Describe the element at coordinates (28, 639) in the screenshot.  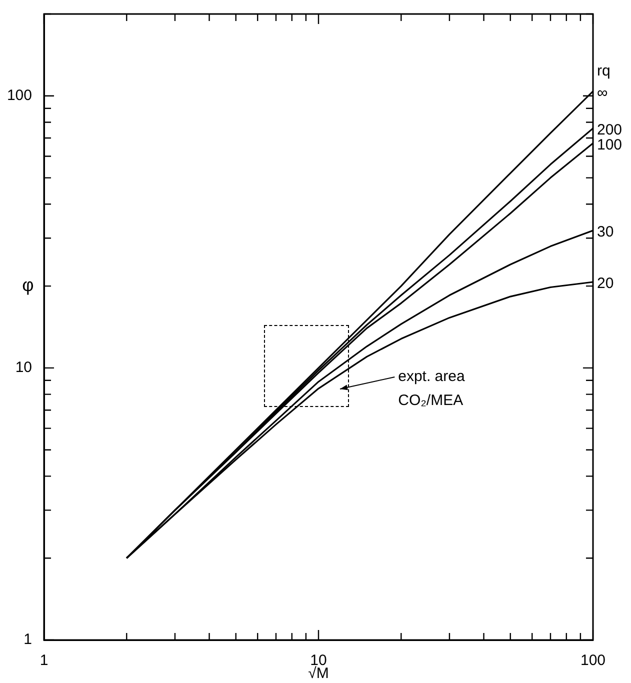
I see `y-tick-label: 1` at that location.